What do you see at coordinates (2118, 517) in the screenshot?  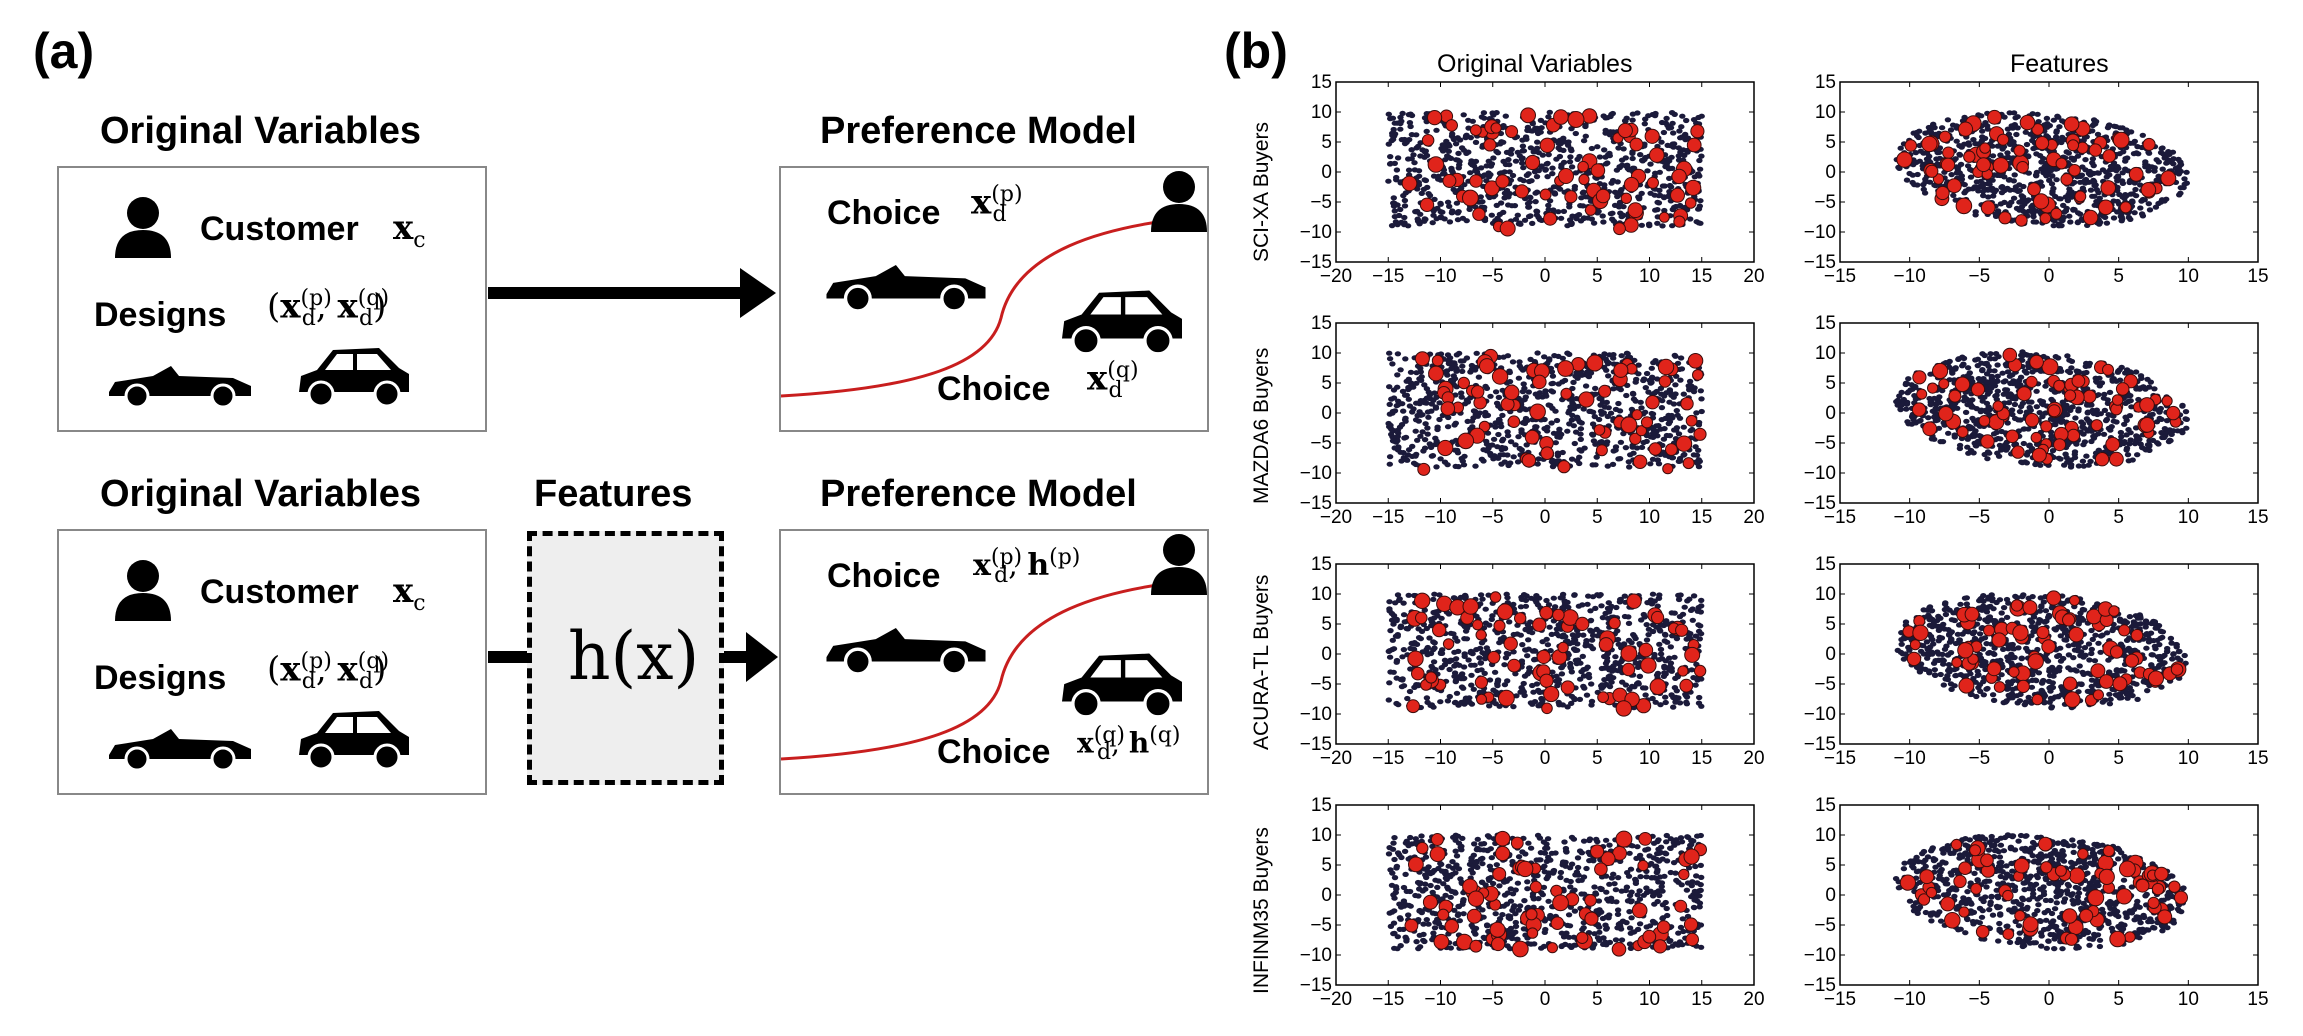 I see `x-tick-label: 5` at bounding box center [2118, 517].